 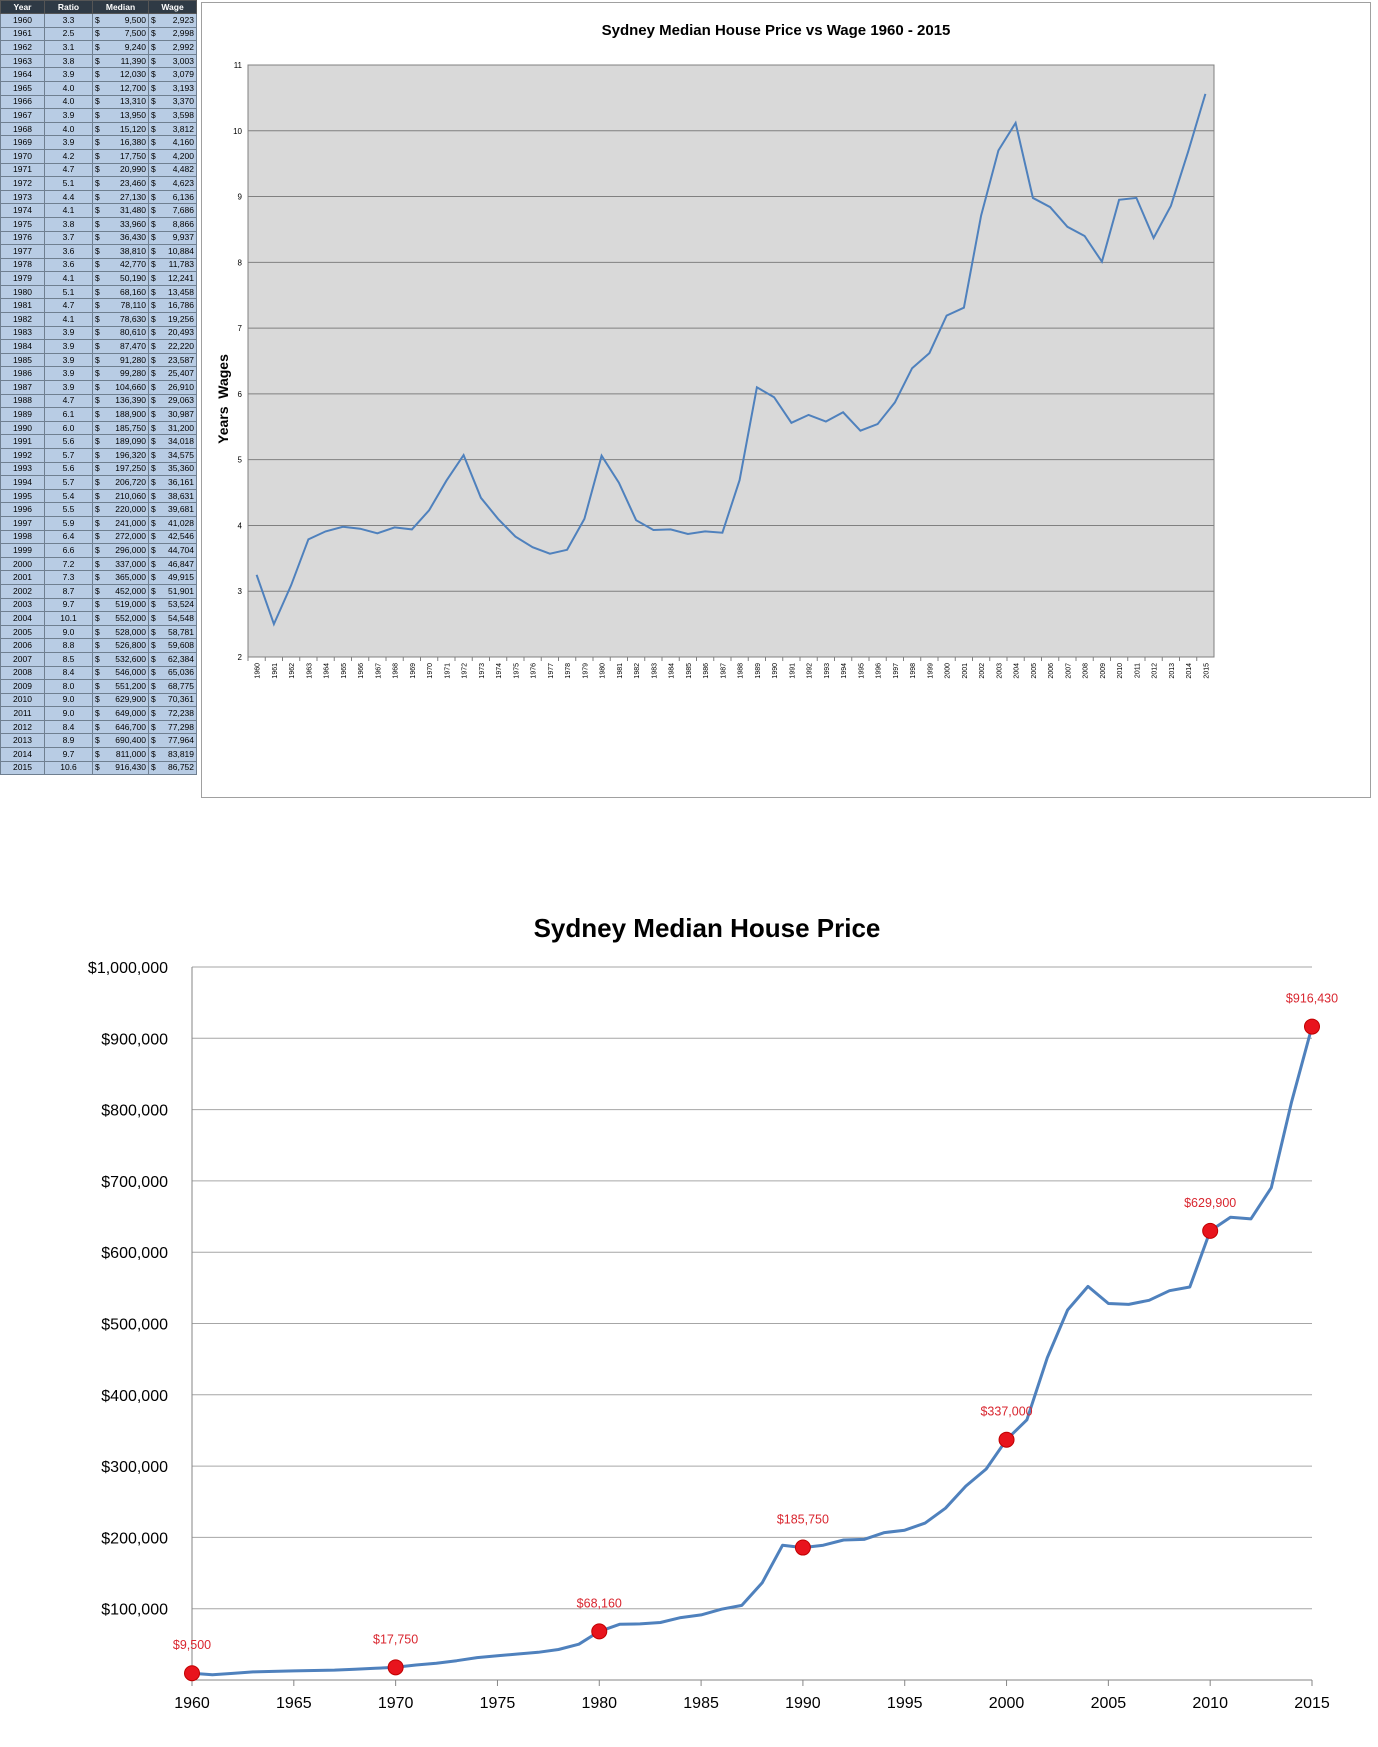 I want to click on table-cell: $15,120, so click(x=120, y=129).